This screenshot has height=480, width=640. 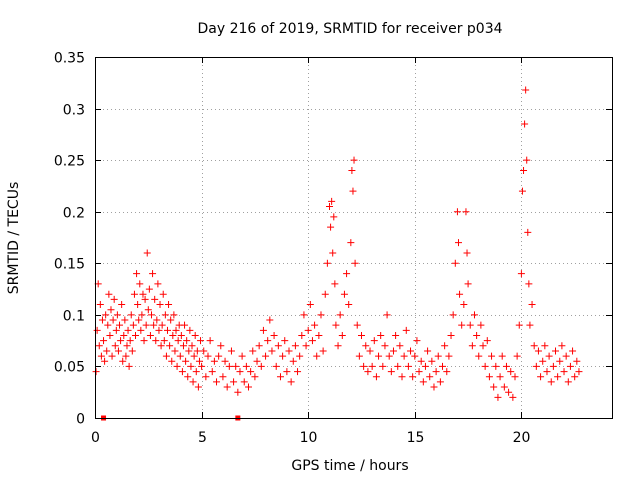 I want to click on x-axis-title: GPS time / hours, so click(x=349, y=466).